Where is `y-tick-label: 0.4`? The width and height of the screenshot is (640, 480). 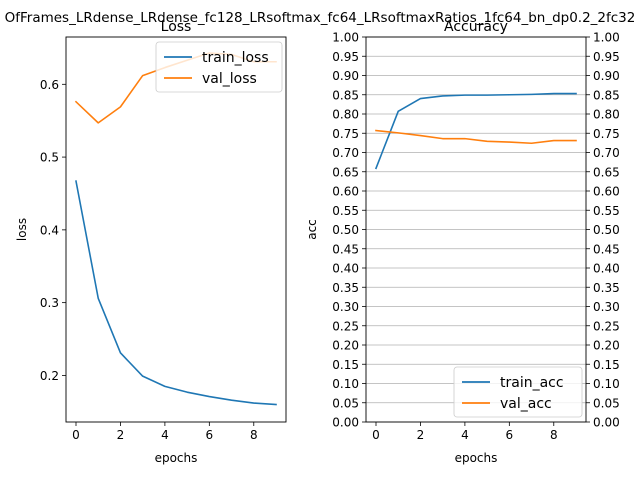
y-tick-label: 0.4 is located at coordinates (49, 230).